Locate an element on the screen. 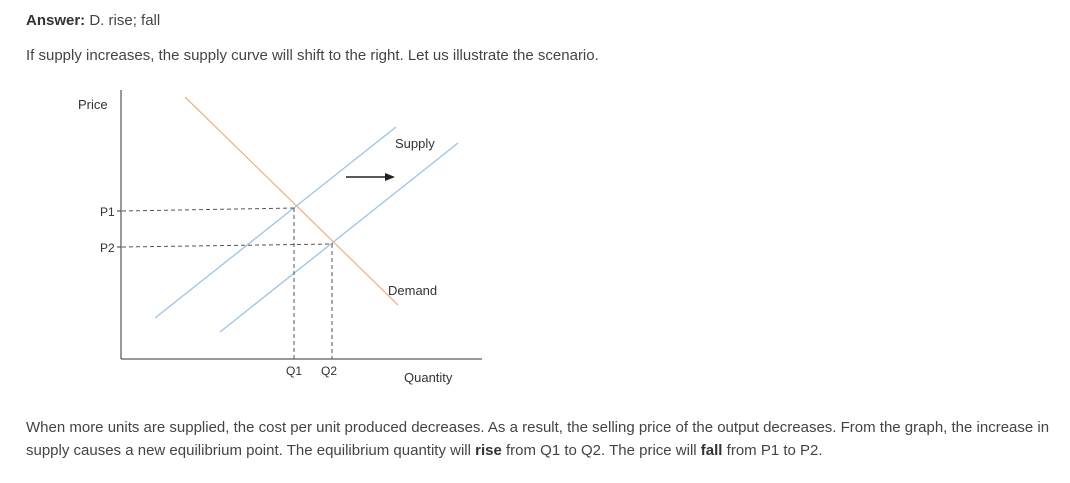 The width and height of the screenshot is (1070, 483). answer-line: Answer: D. rise; fall is located at coordinates (93, 21).